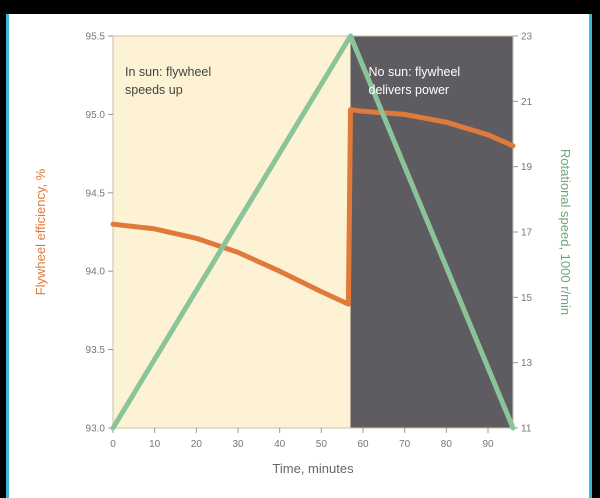 The width and height of the screenshot is (600, 498). What do you see at coordinates (415, 72) in the screenshot?
I see `annotation-shade: No sun: flywheel` at bounding box center [415, 72].